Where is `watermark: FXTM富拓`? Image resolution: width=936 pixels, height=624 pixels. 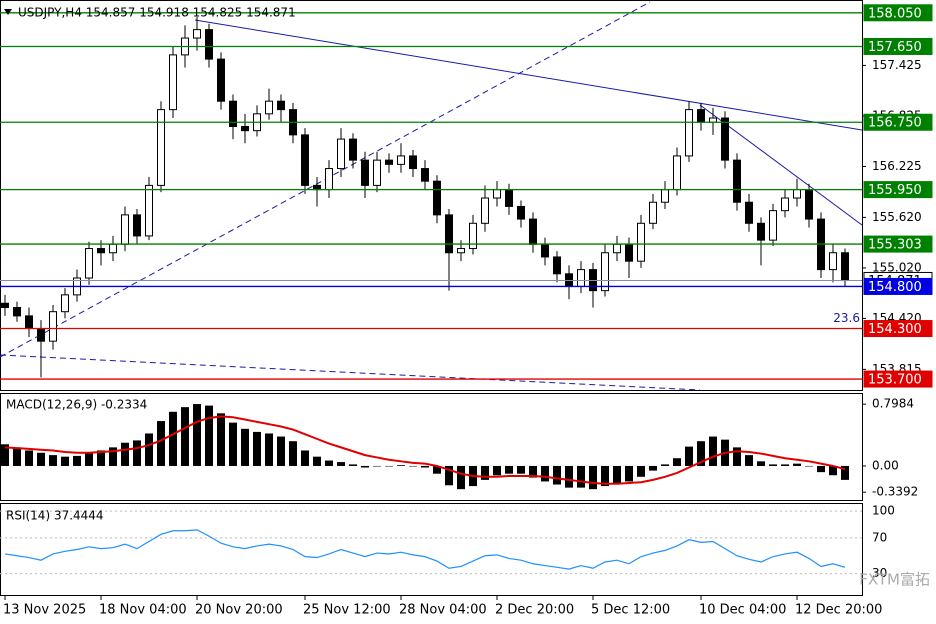 watermark: FXTM富拓 is located at coordinates (894, 580).